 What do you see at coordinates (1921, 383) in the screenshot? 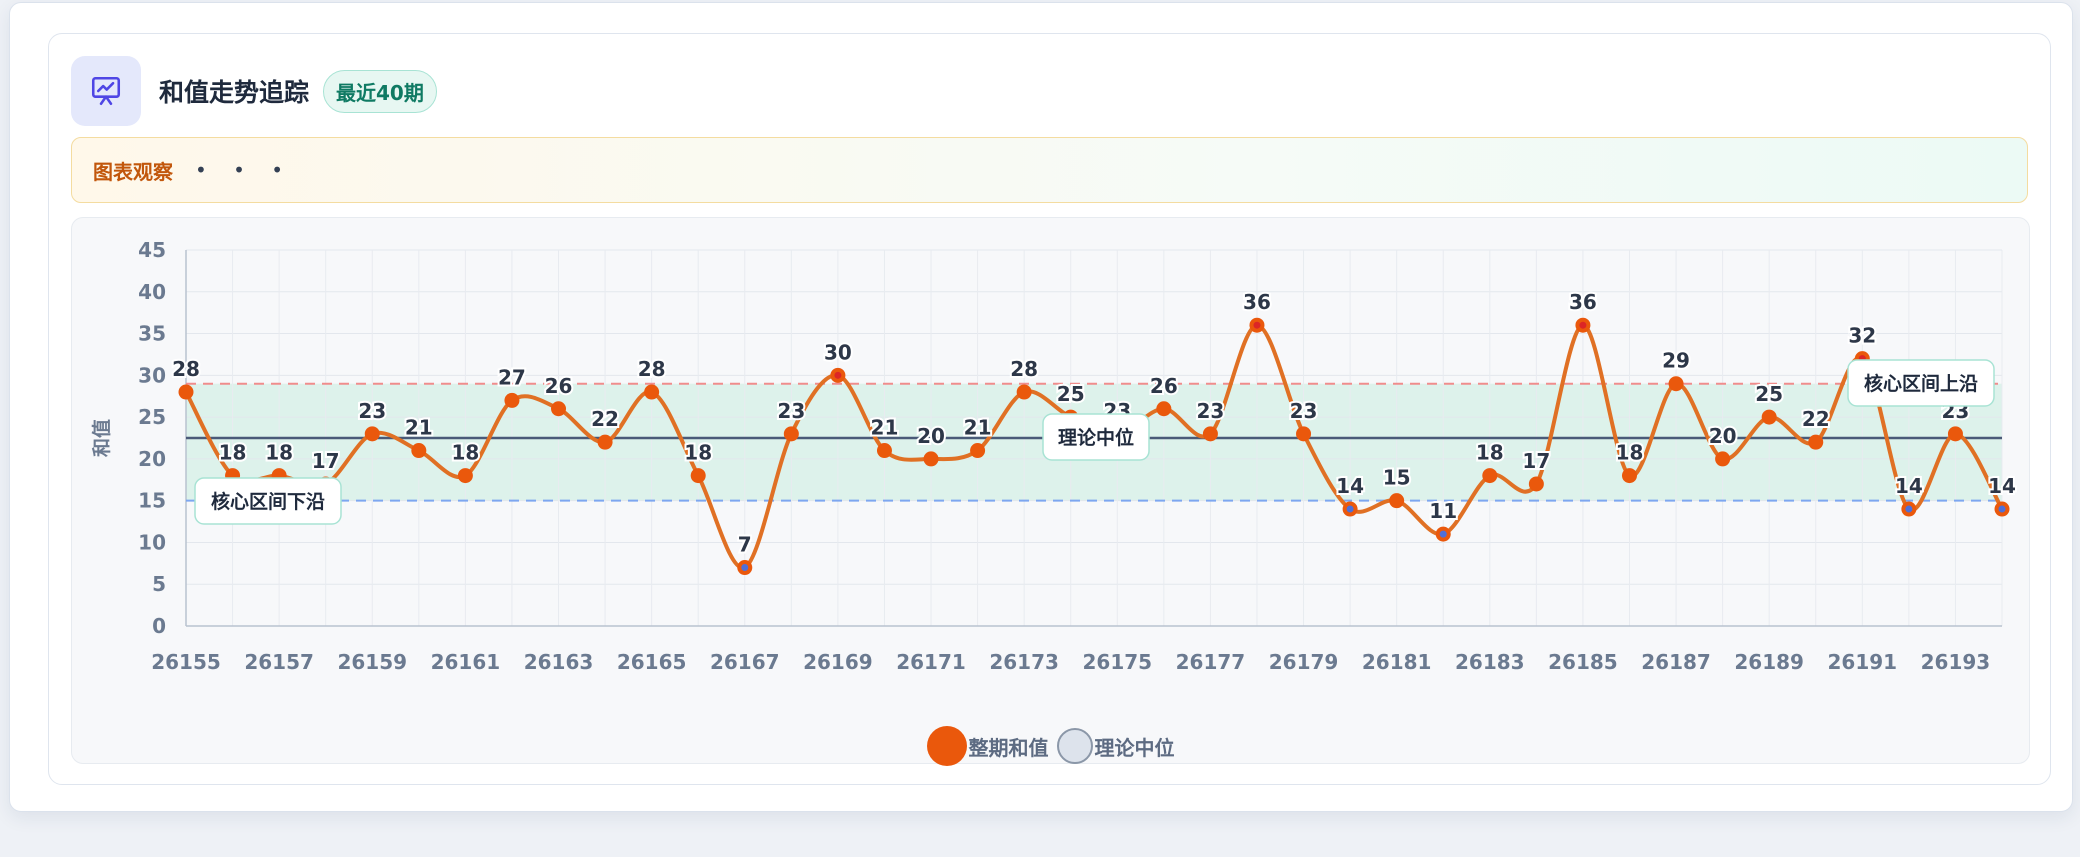
I see `upper-bound-callout: 核心区间上沿` at bounding box center [1921, 383].